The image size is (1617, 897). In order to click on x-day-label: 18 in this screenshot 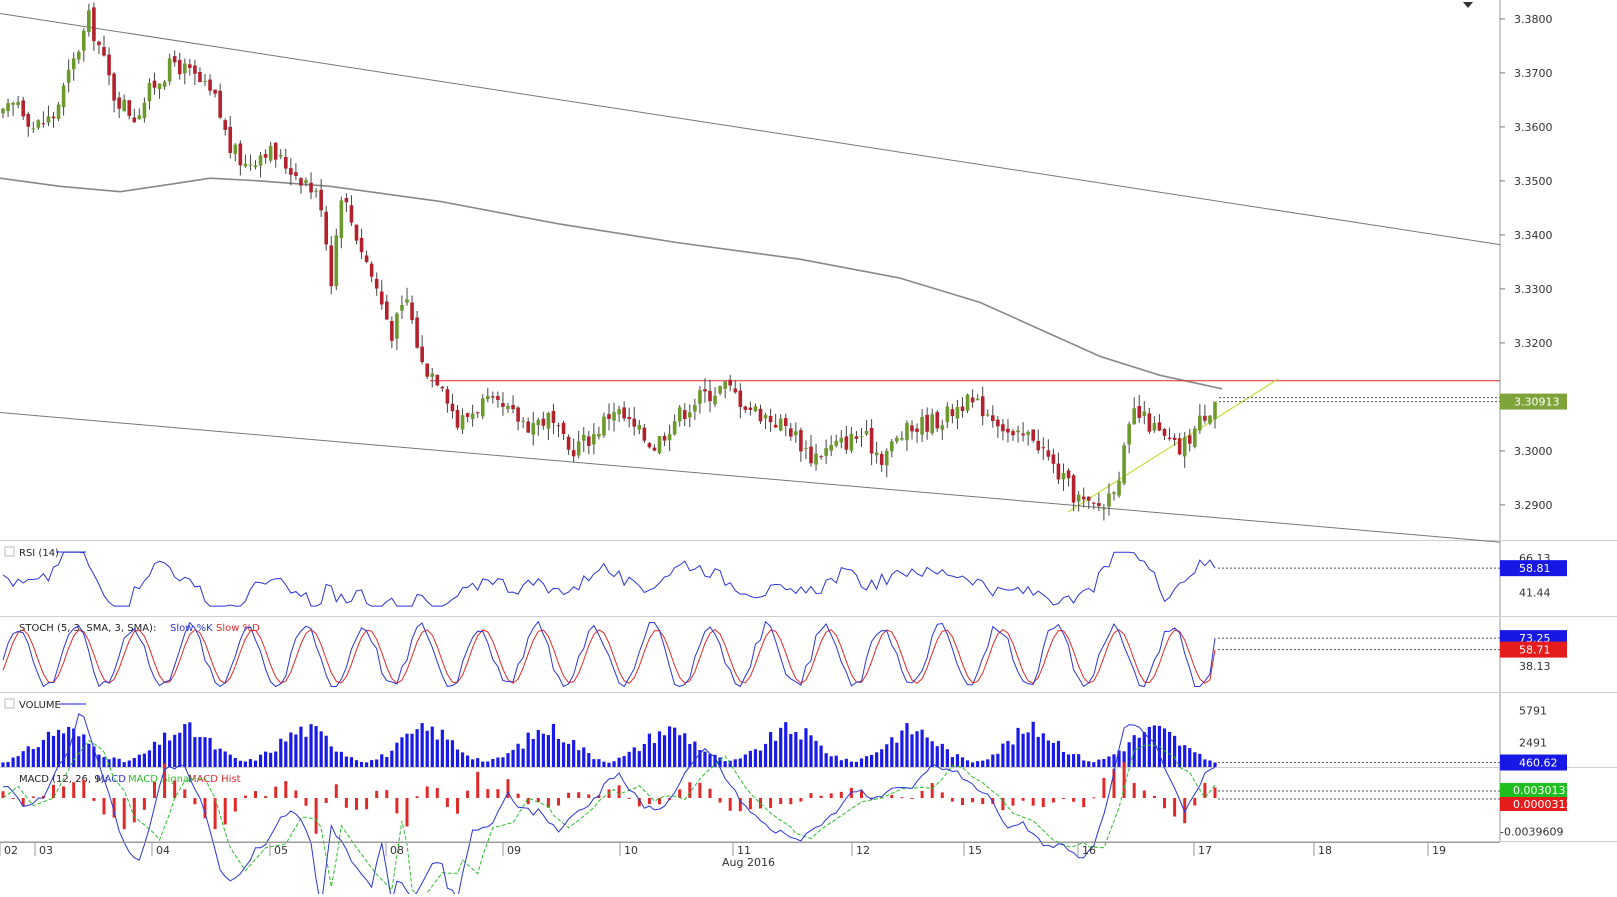, I will do `click(1325, 850)`.